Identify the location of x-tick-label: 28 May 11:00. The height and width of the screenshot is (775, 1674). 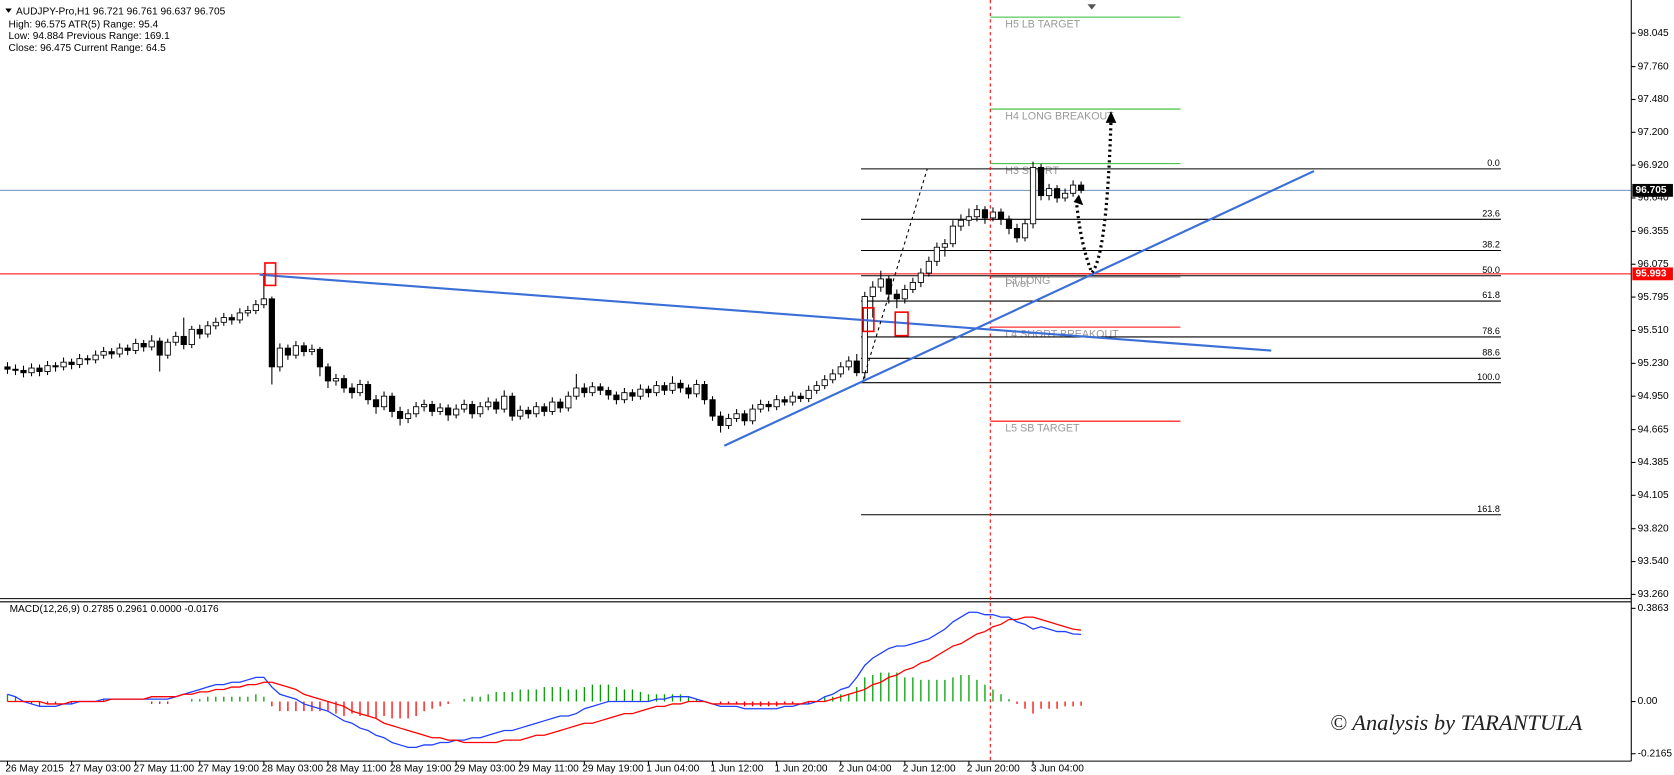
(356, 768).